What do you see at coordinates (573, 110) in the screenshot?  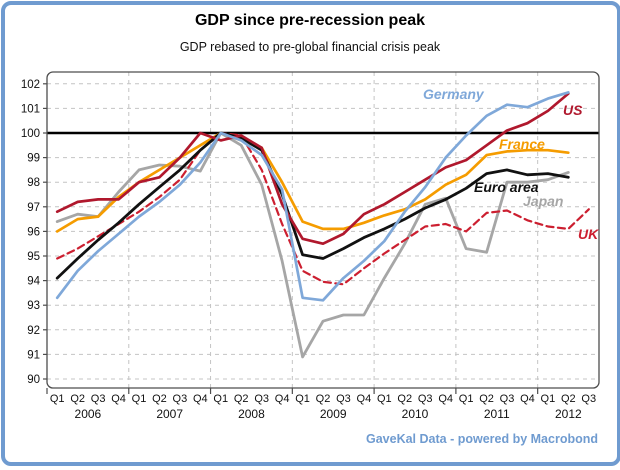 I see `series-label-us: US` at bounding box center [573, 110].